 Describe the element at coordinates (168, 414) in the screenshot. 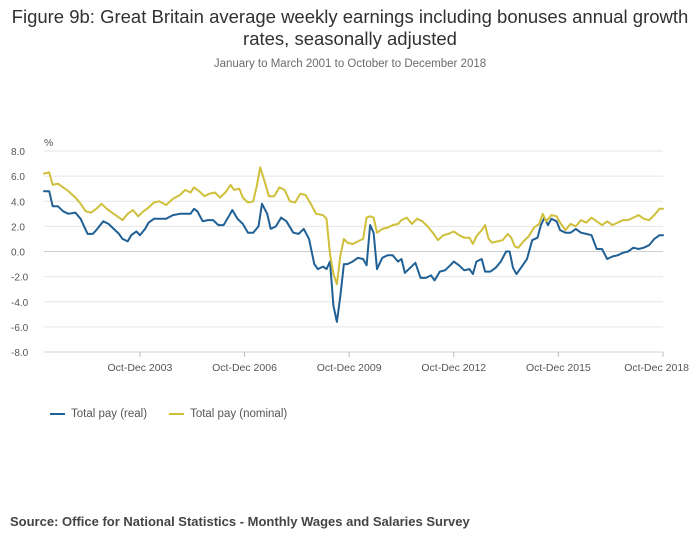

I see `chart-legend: Total pay (real) Total pay (nominal)` at that location.